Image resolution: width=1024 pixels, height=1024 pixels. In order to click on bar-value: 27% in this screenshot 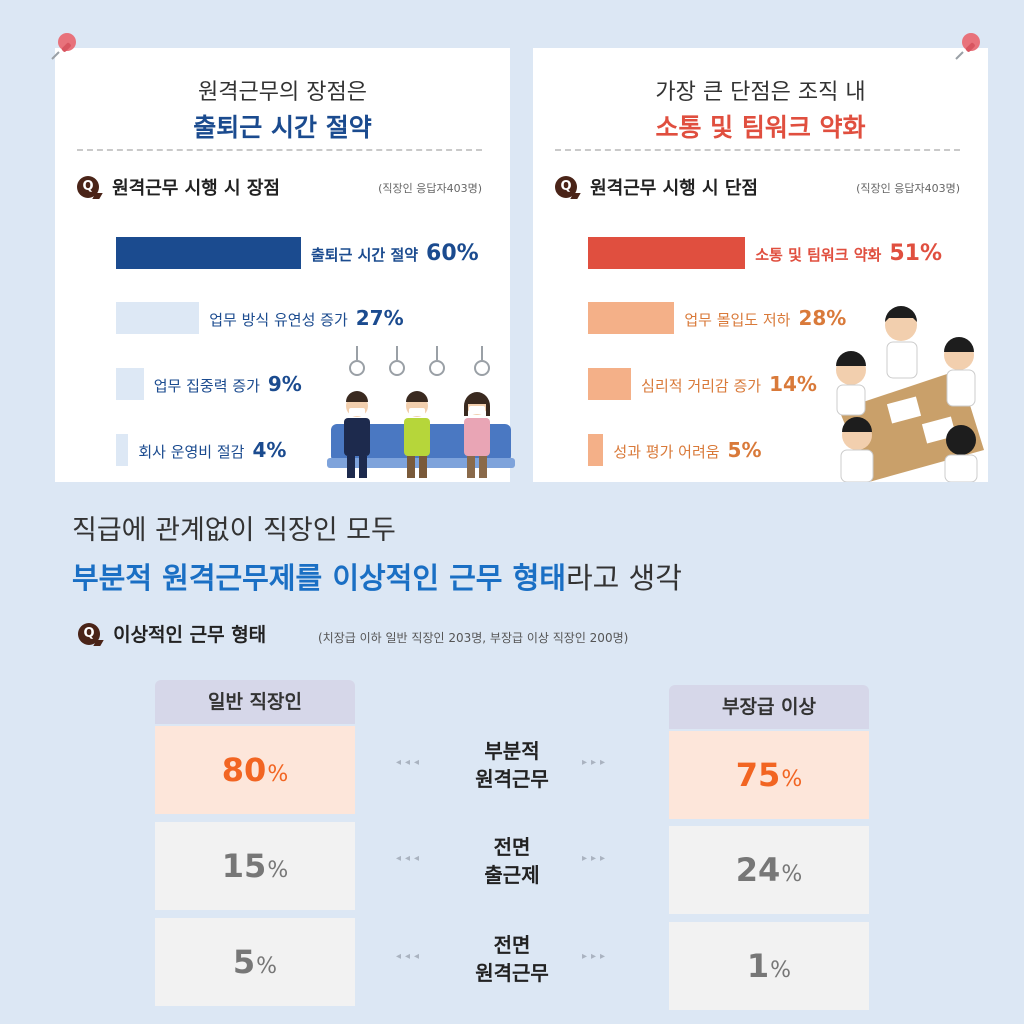, I will do `click(379, 318)`.